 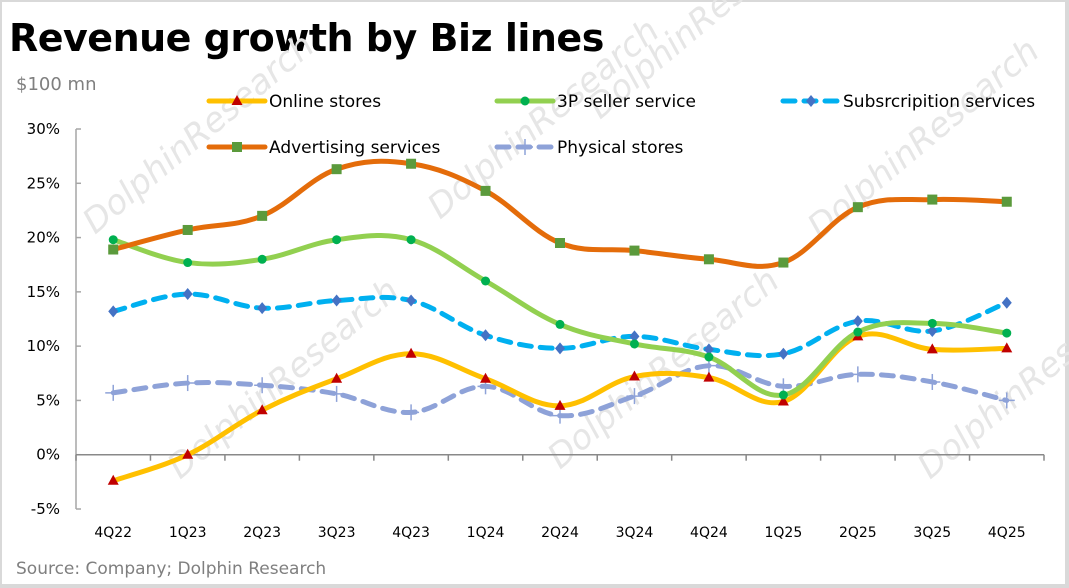 I want to click on legend-item-subsrcripition-services: Subsrcripition services, so click(x=907, y=102).